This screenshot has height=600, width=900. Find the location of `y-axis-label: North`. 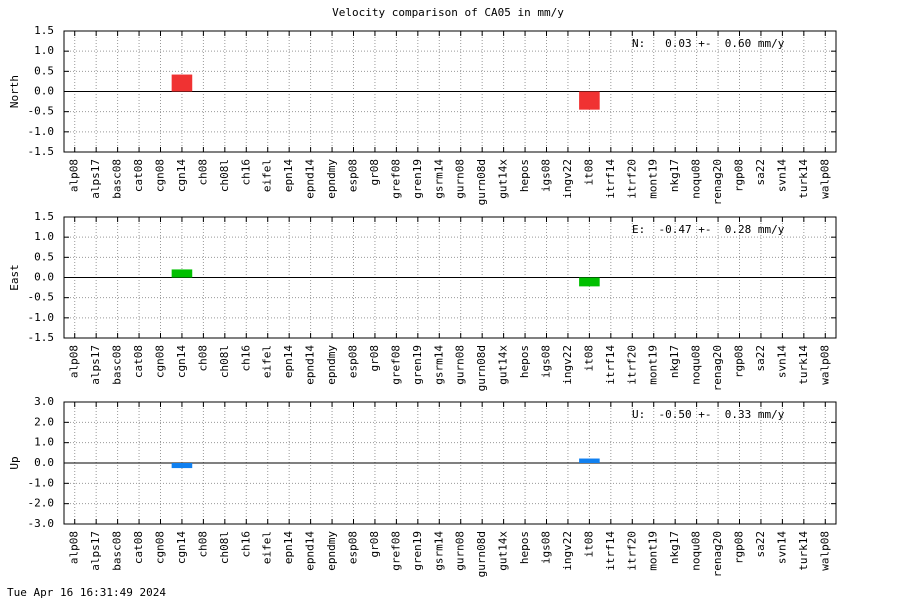

y-axis-label: North is located at coordinates (14, 91).